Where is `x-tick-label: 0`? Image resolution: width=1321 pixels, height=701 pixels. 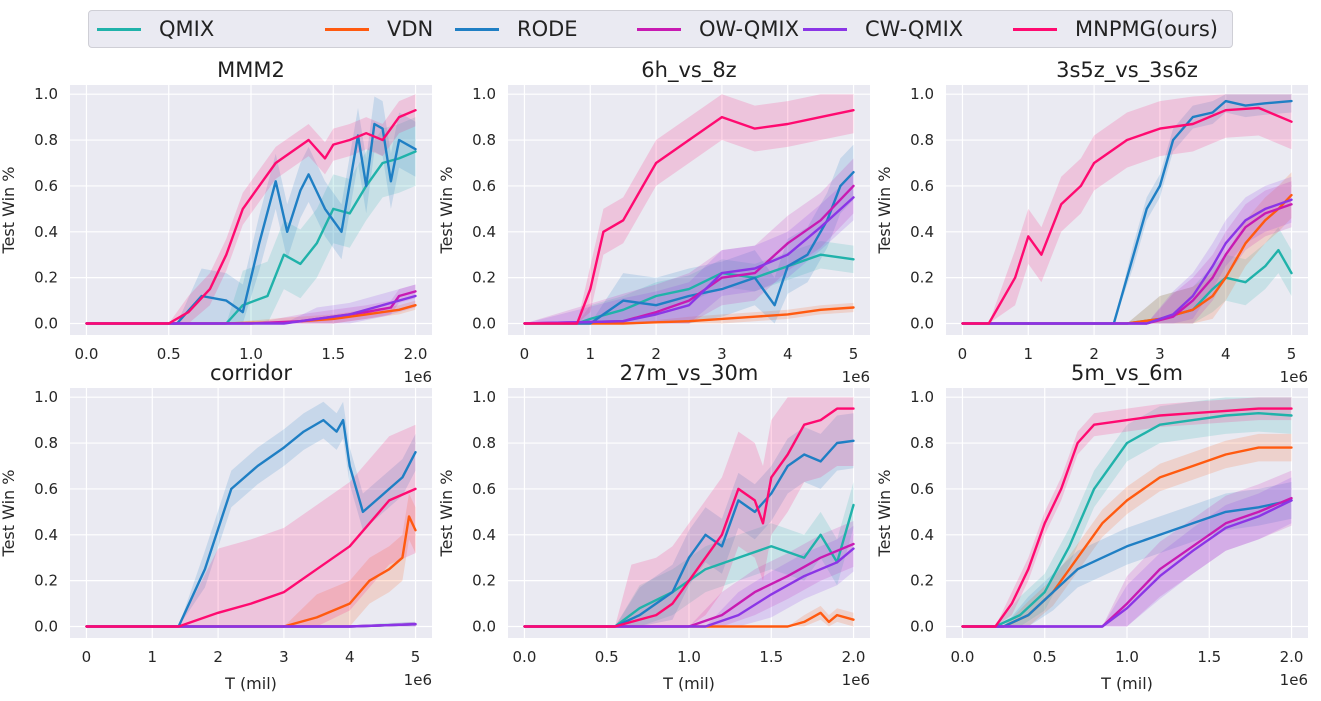 x-tick-label: 0 is located at coordinates (963, 354).